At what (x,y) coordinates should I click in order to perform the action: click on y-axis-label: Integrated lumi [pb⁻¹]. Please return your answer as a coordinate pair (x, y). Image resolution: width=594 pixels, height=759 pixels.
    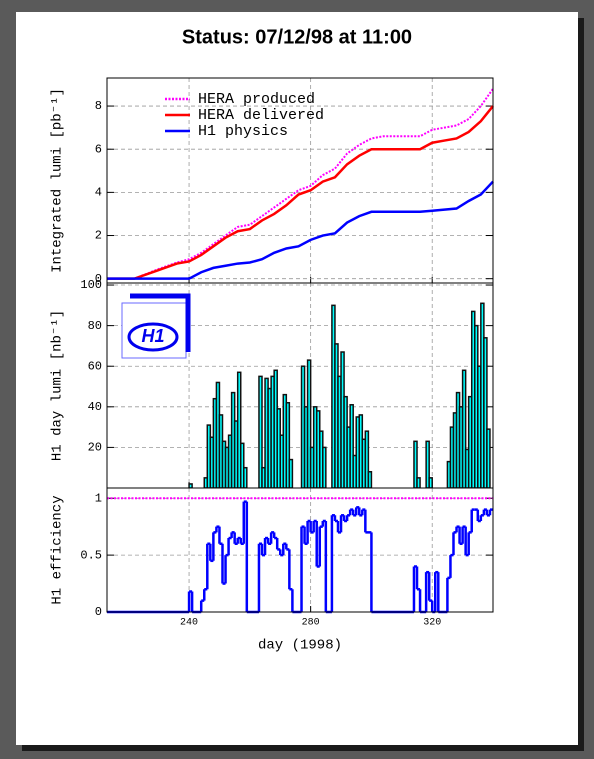
    Looking at the image, I should click on (58, 180).